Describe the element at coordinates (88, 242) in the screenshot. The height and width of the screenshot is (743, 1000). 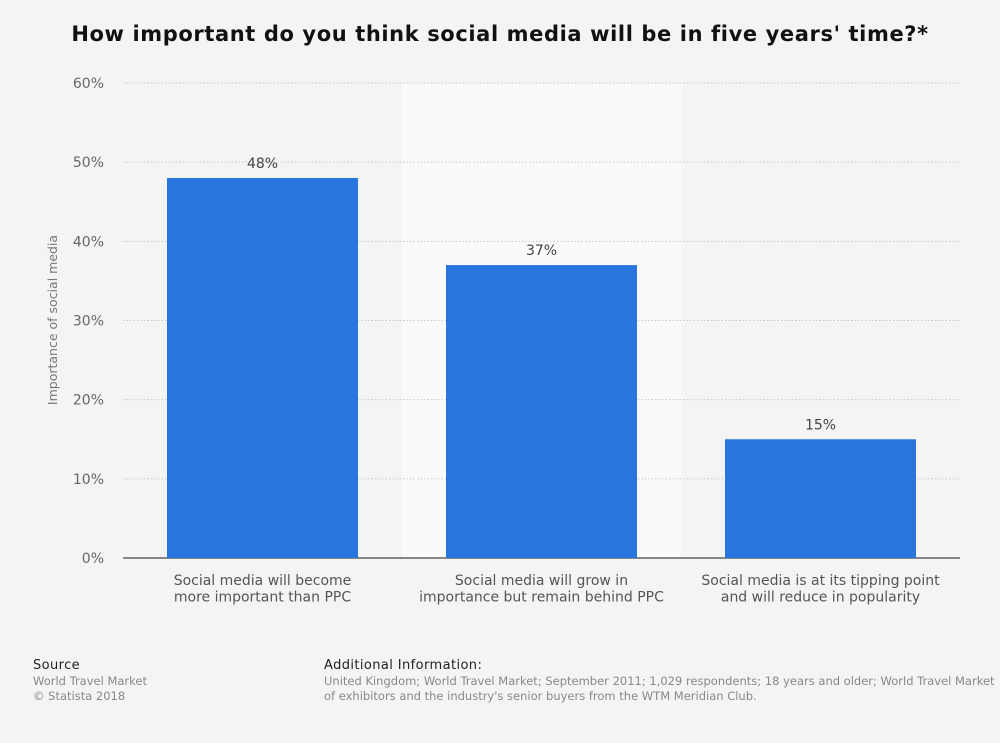
I see `y-tick-label: 40%` at that location.